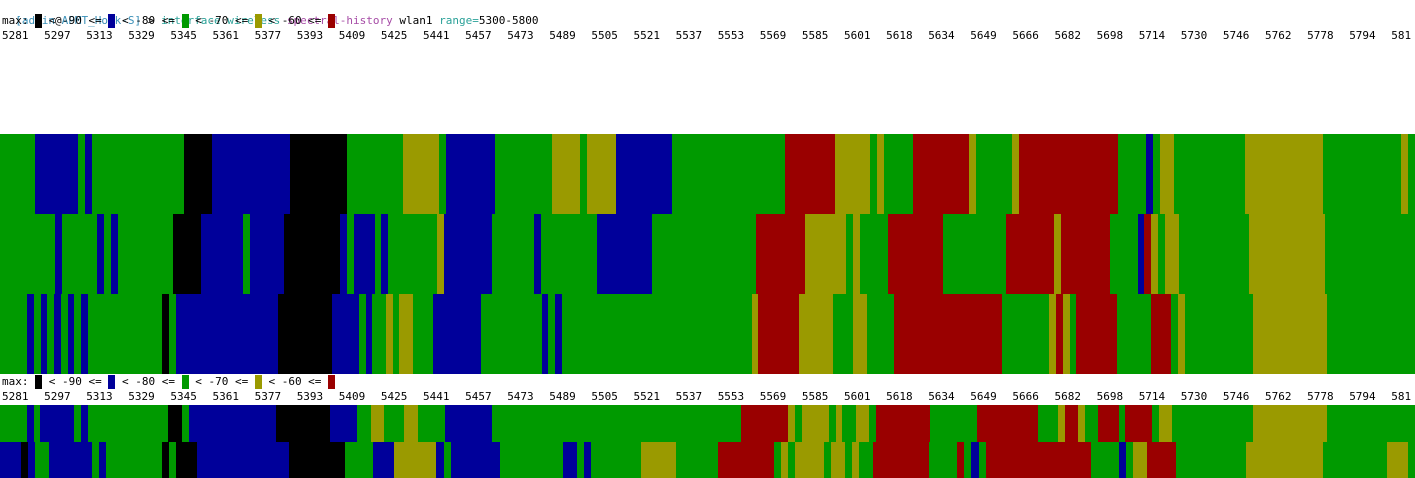 The image size is (1415, 478). What do you see at coordinates (416, 20) in the screenshot?
I see `command-interface: wlan1` at bounding box center [416, 20].